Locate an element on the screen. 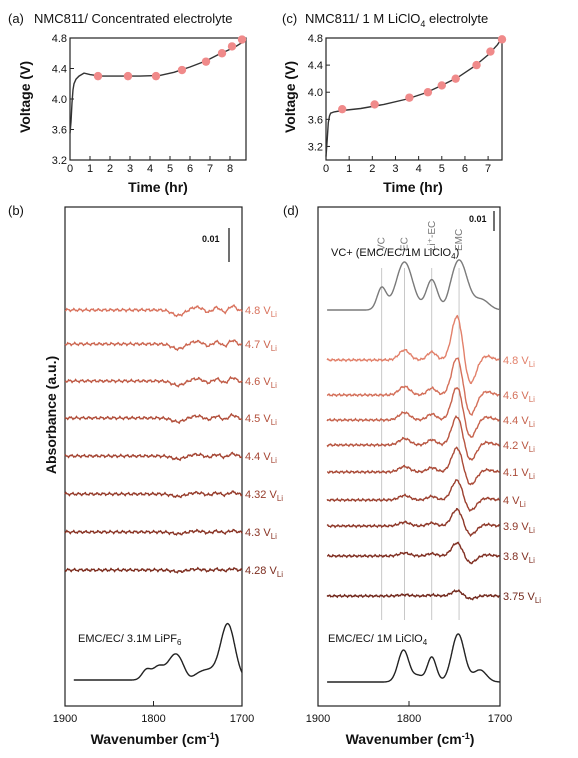 This screenshot has width=578, height=758. panel-c-xtick-label: 3 is located at coordinates (395, 169).